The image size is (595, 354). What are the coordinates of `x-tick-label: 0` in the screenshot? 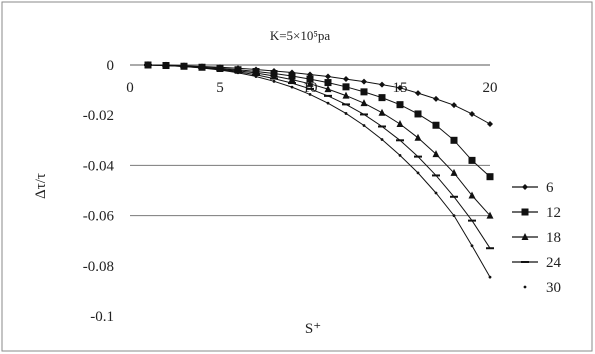 It's located at (130, 88).